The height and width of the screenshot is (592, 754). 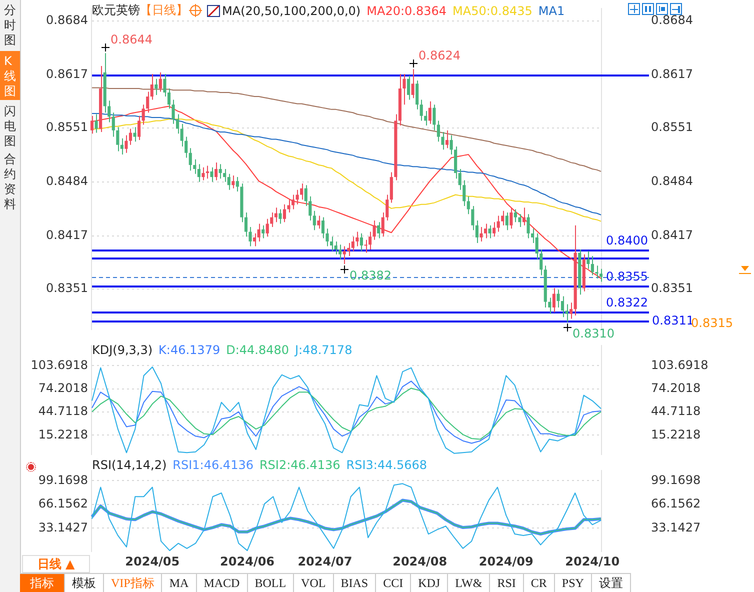 I want to click on text: CR, so click(x=539, y=583).